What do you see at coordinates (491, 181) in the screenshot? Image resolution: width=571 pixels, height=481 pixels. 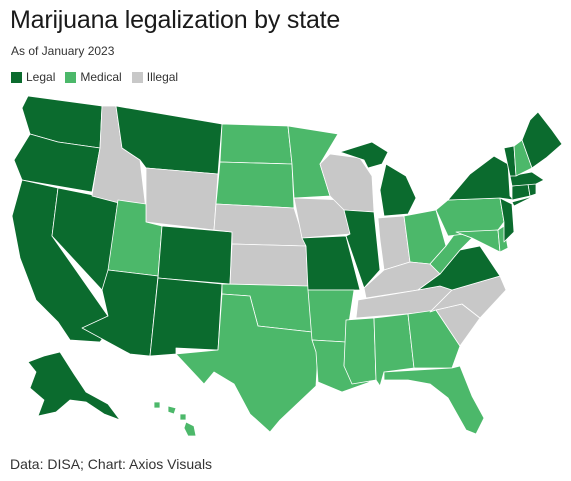 I see `state-NY` at bounding box center [491, 181].